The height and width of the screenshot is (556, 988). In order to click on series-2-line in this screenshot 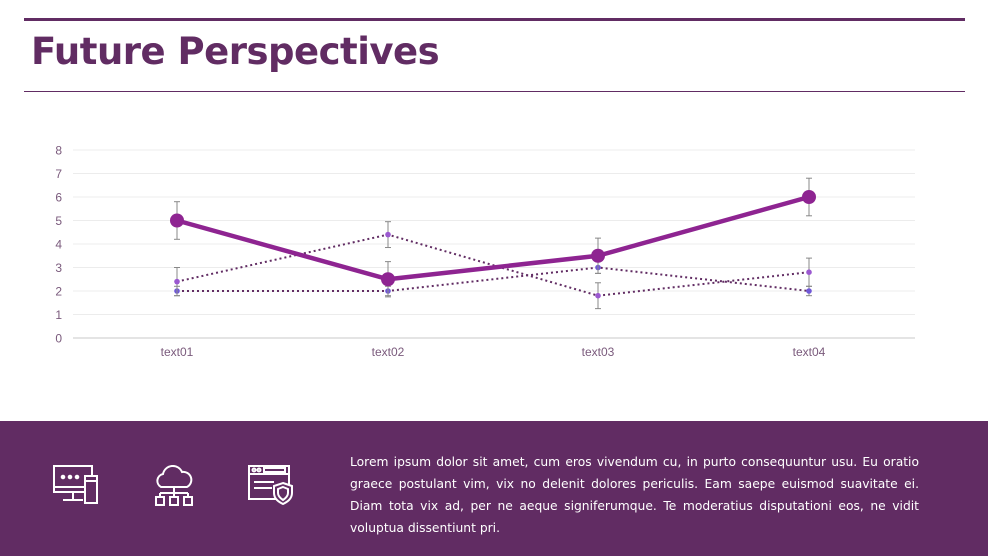, I will do `click(493, 265)`.